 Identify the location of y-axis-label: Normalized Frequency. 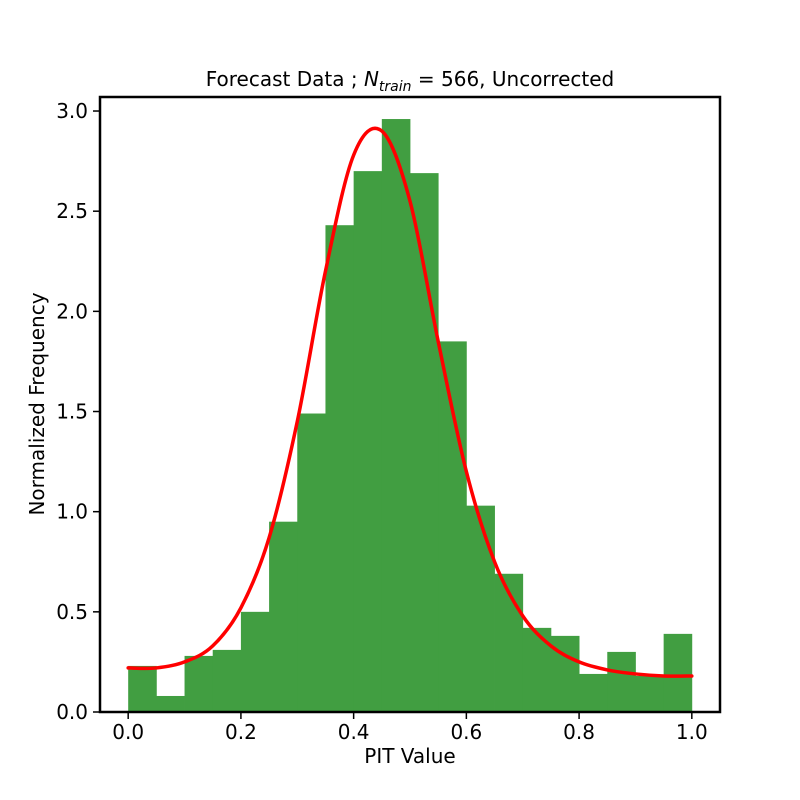
(37, 403).